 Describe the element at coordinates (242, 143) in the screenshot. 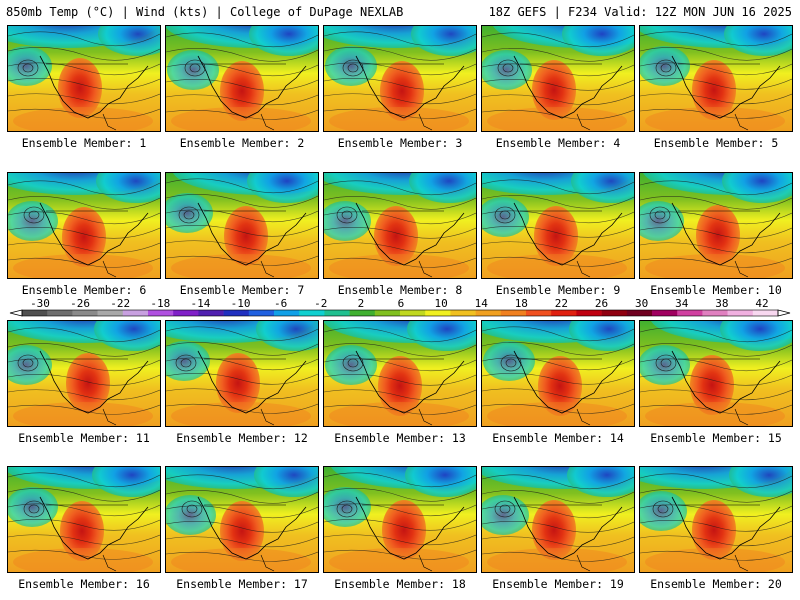

I see `ensemble-member-label: Ensemble Member: 2` at that location.